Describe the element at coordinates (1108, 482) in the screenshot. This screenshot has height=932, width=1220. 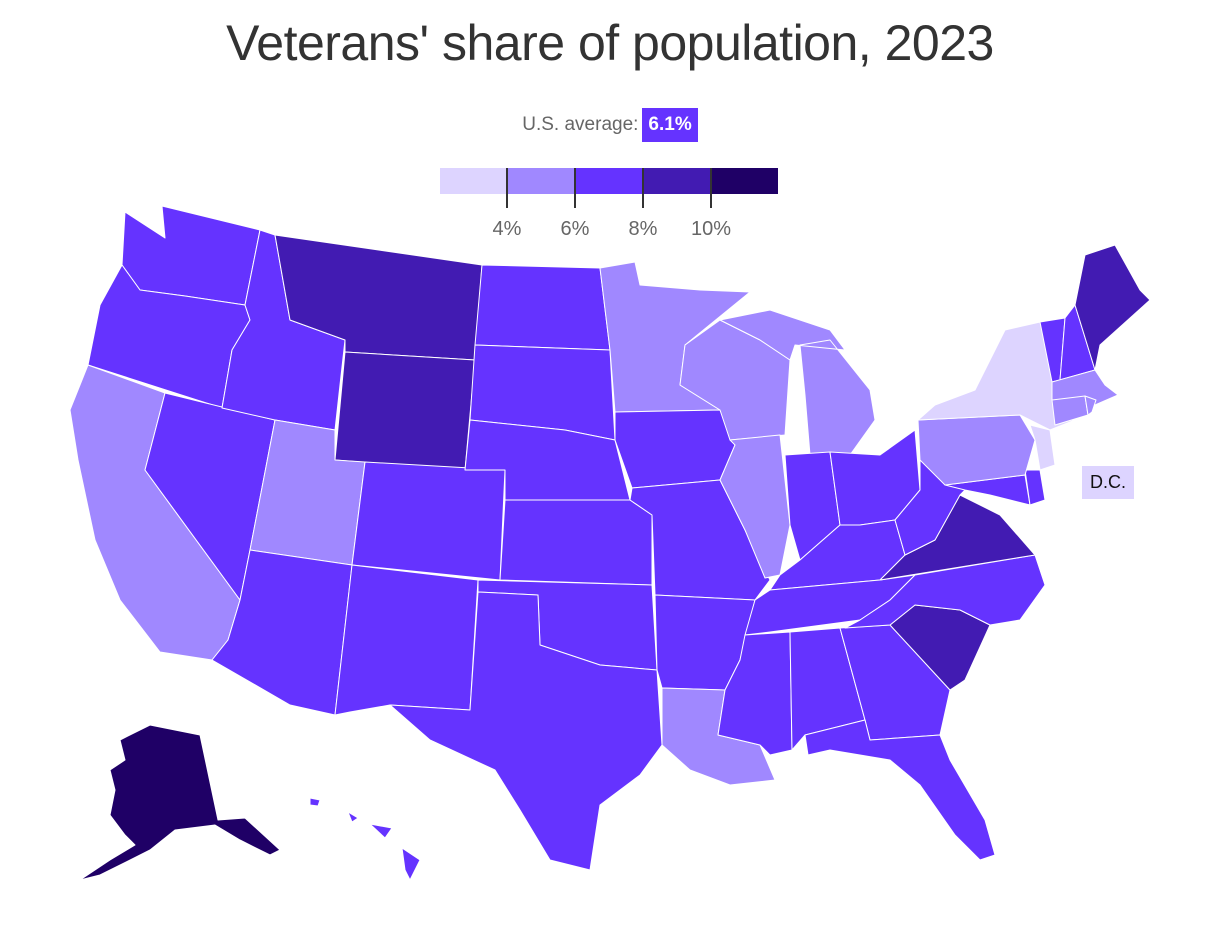
I see `dc-label: D.C.` at that location.